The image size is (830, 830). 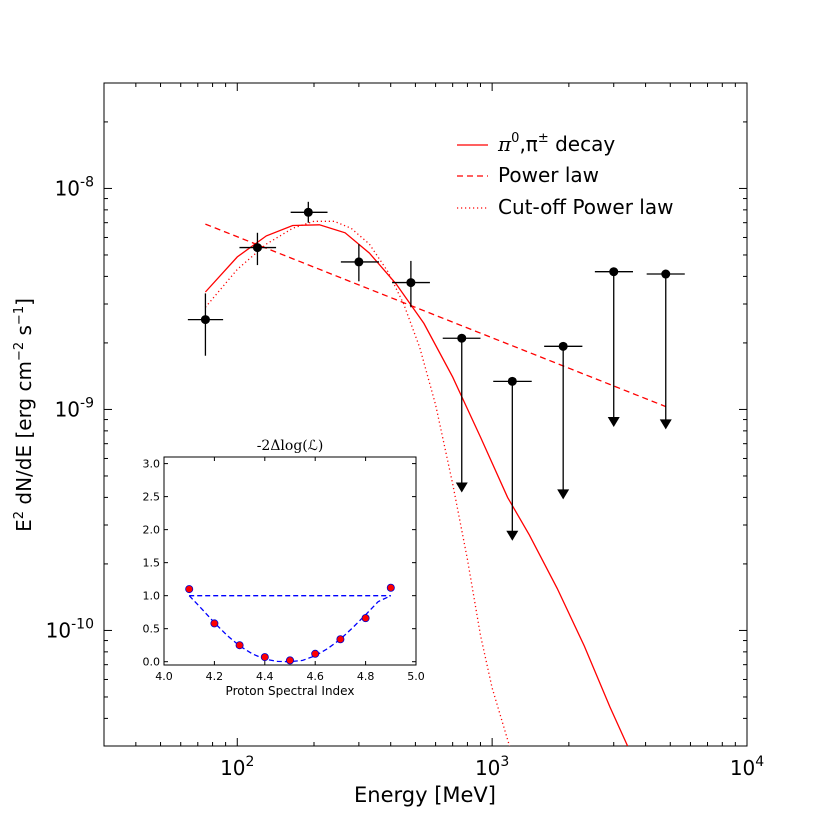 I want to click on y-axis-label: E2 dN/dE [erg cm−2 s−1], so click(x=24, y=415).